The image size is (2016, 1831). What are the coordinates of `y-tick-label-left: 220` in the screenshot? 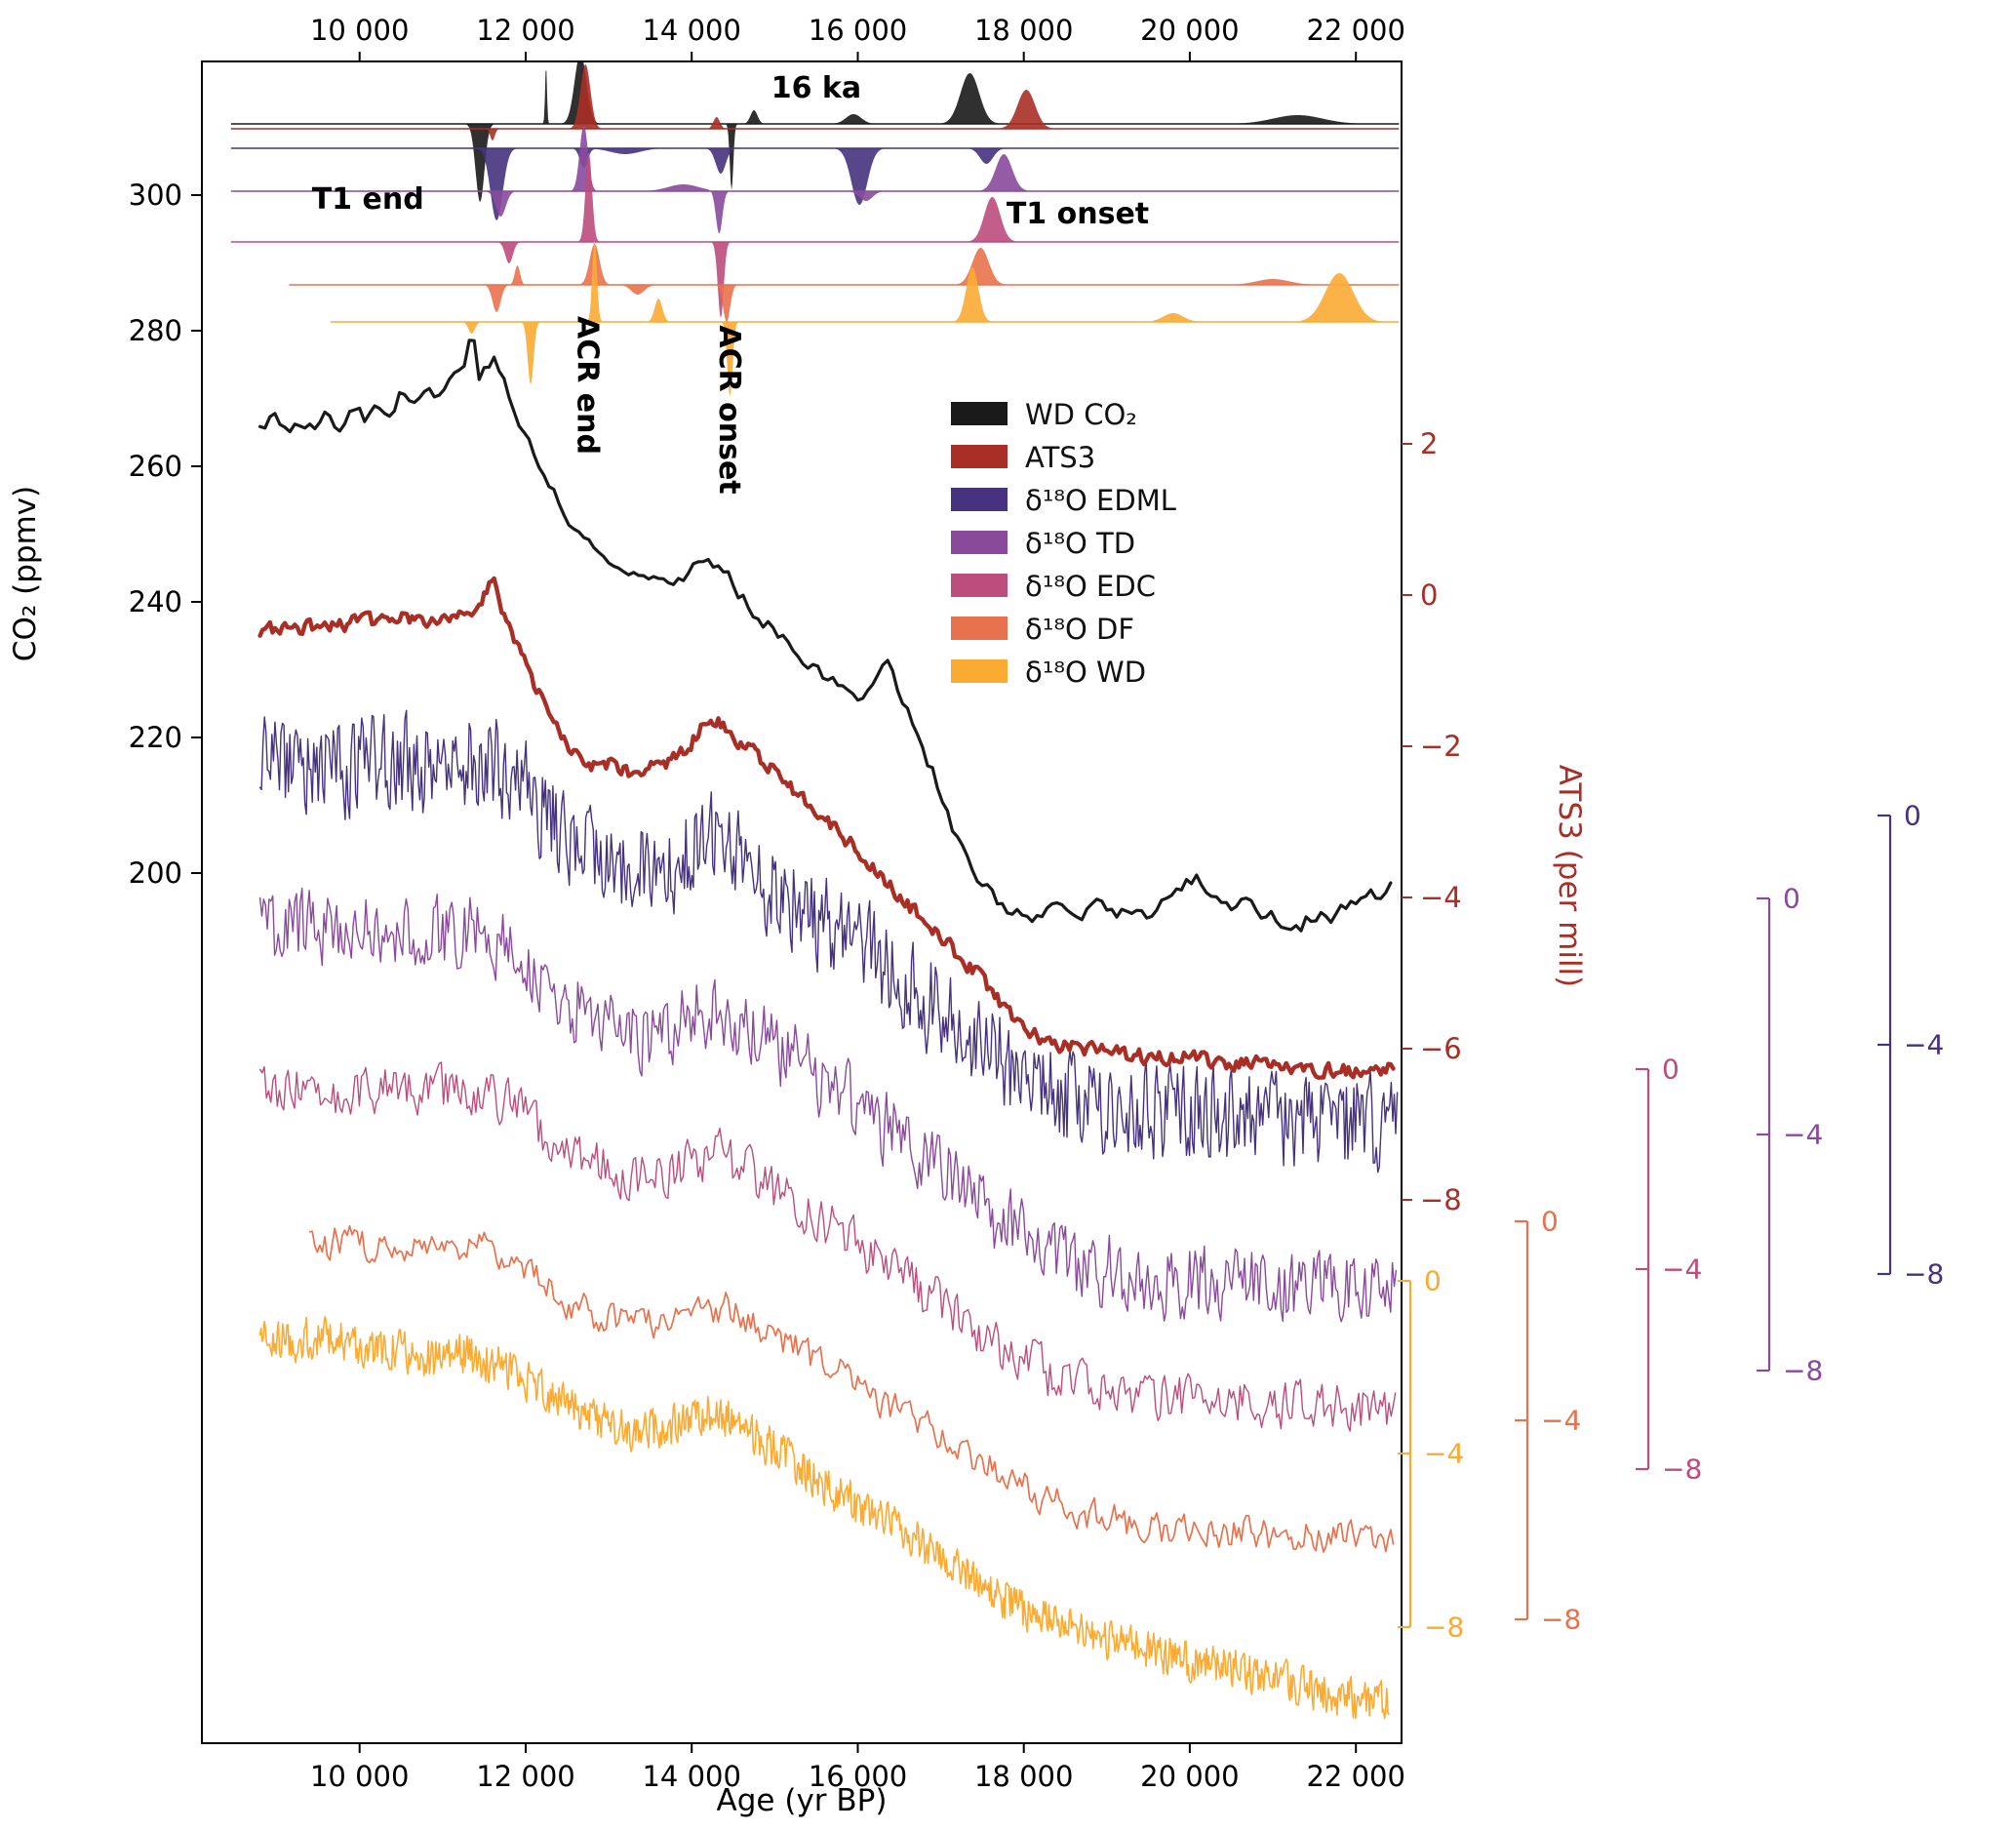 It's located at (155, 737).